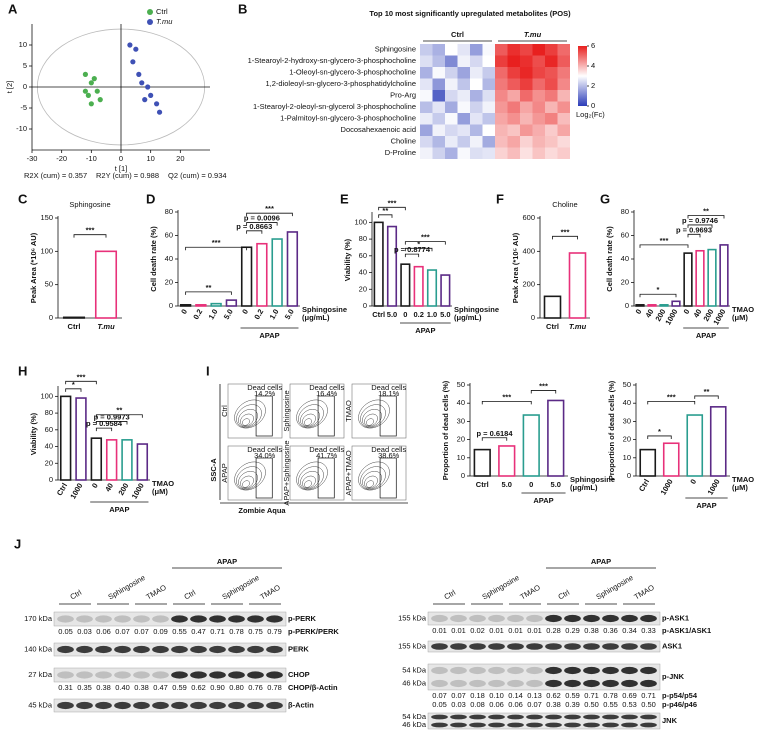 The height and width of the screenshot is (732, 766). Describe the element at coordinates (477, 695) in the screenshot. I see `ratio-value: 0.18` at that location.